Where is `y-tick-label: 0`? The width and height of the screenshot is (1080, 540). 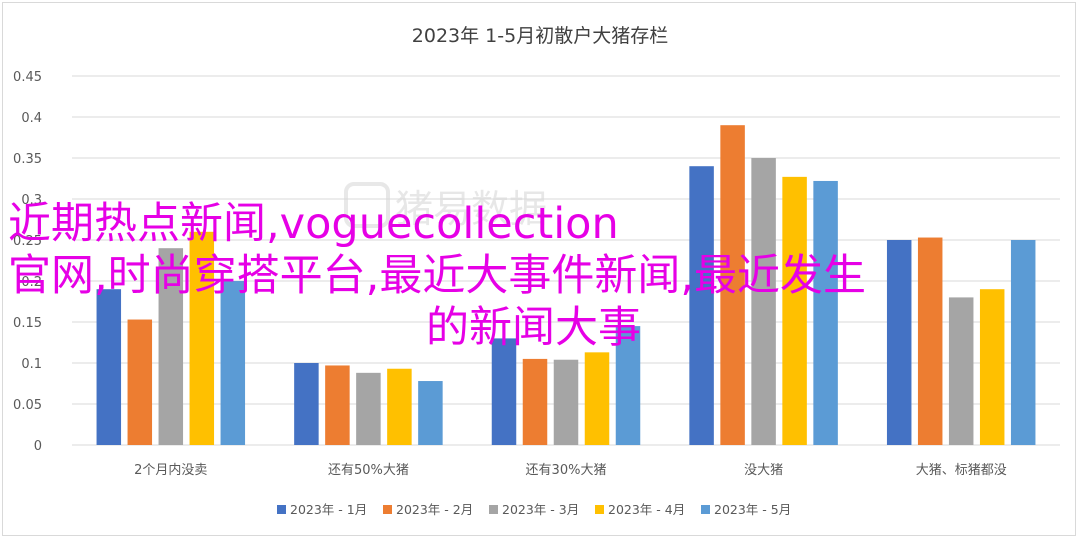
y-tick-label: 0 is located at coordinates (38, 446).